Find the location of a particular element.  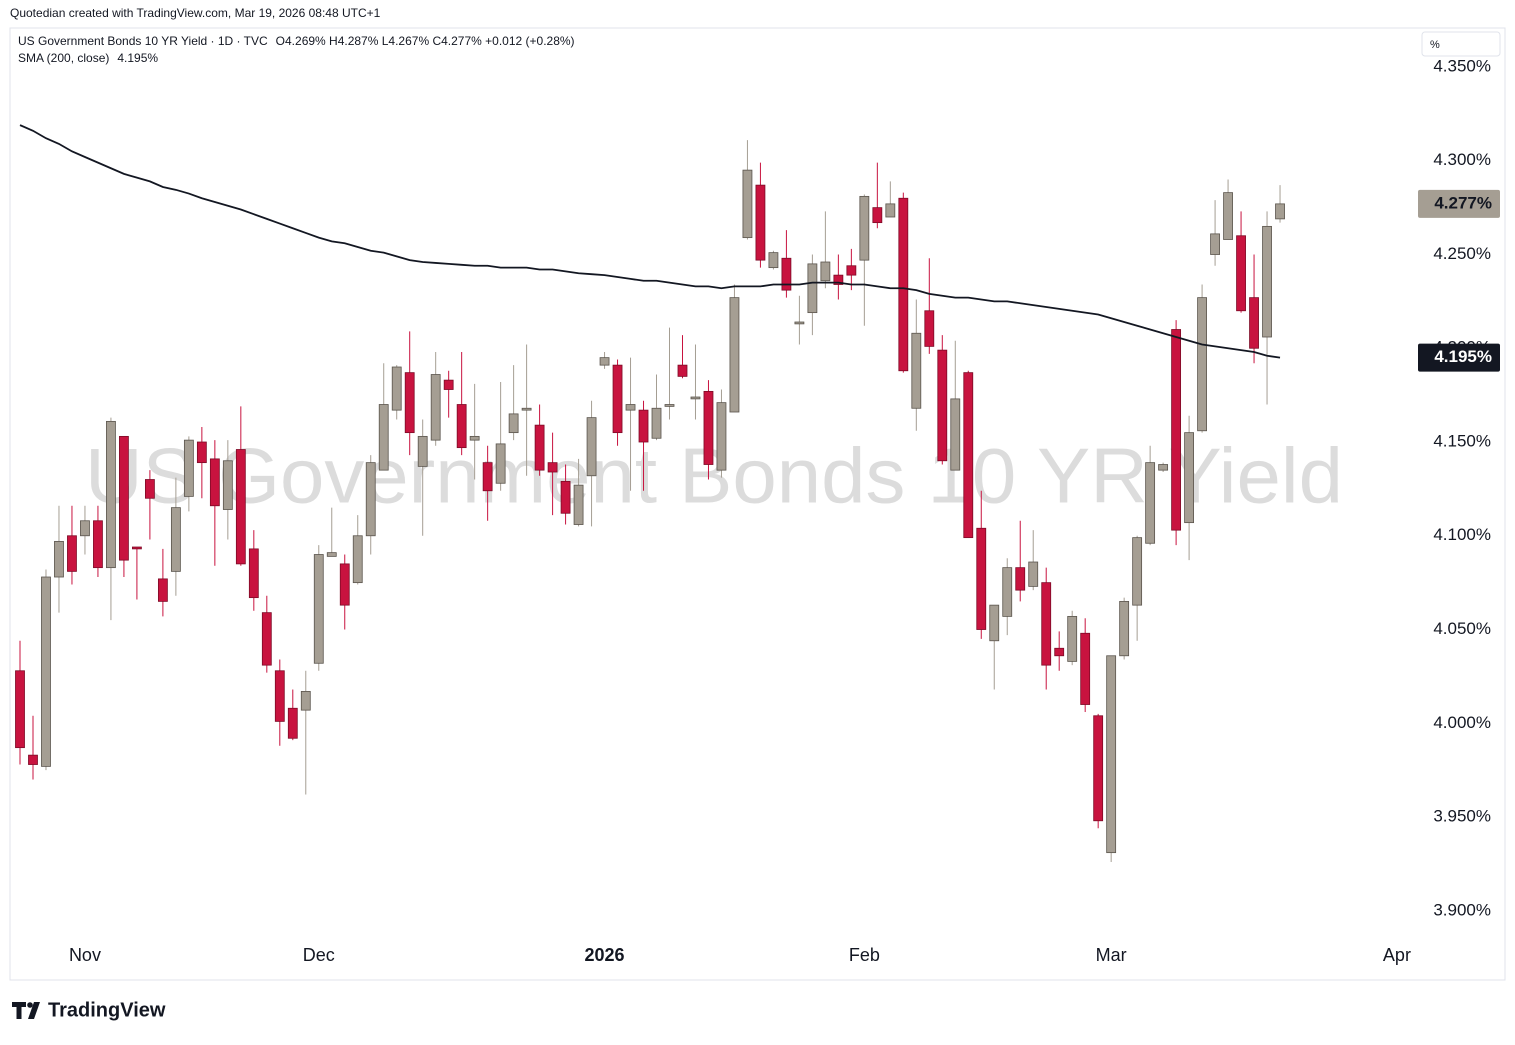

legend-values: 4.195% is located at coordinates (137, 58).